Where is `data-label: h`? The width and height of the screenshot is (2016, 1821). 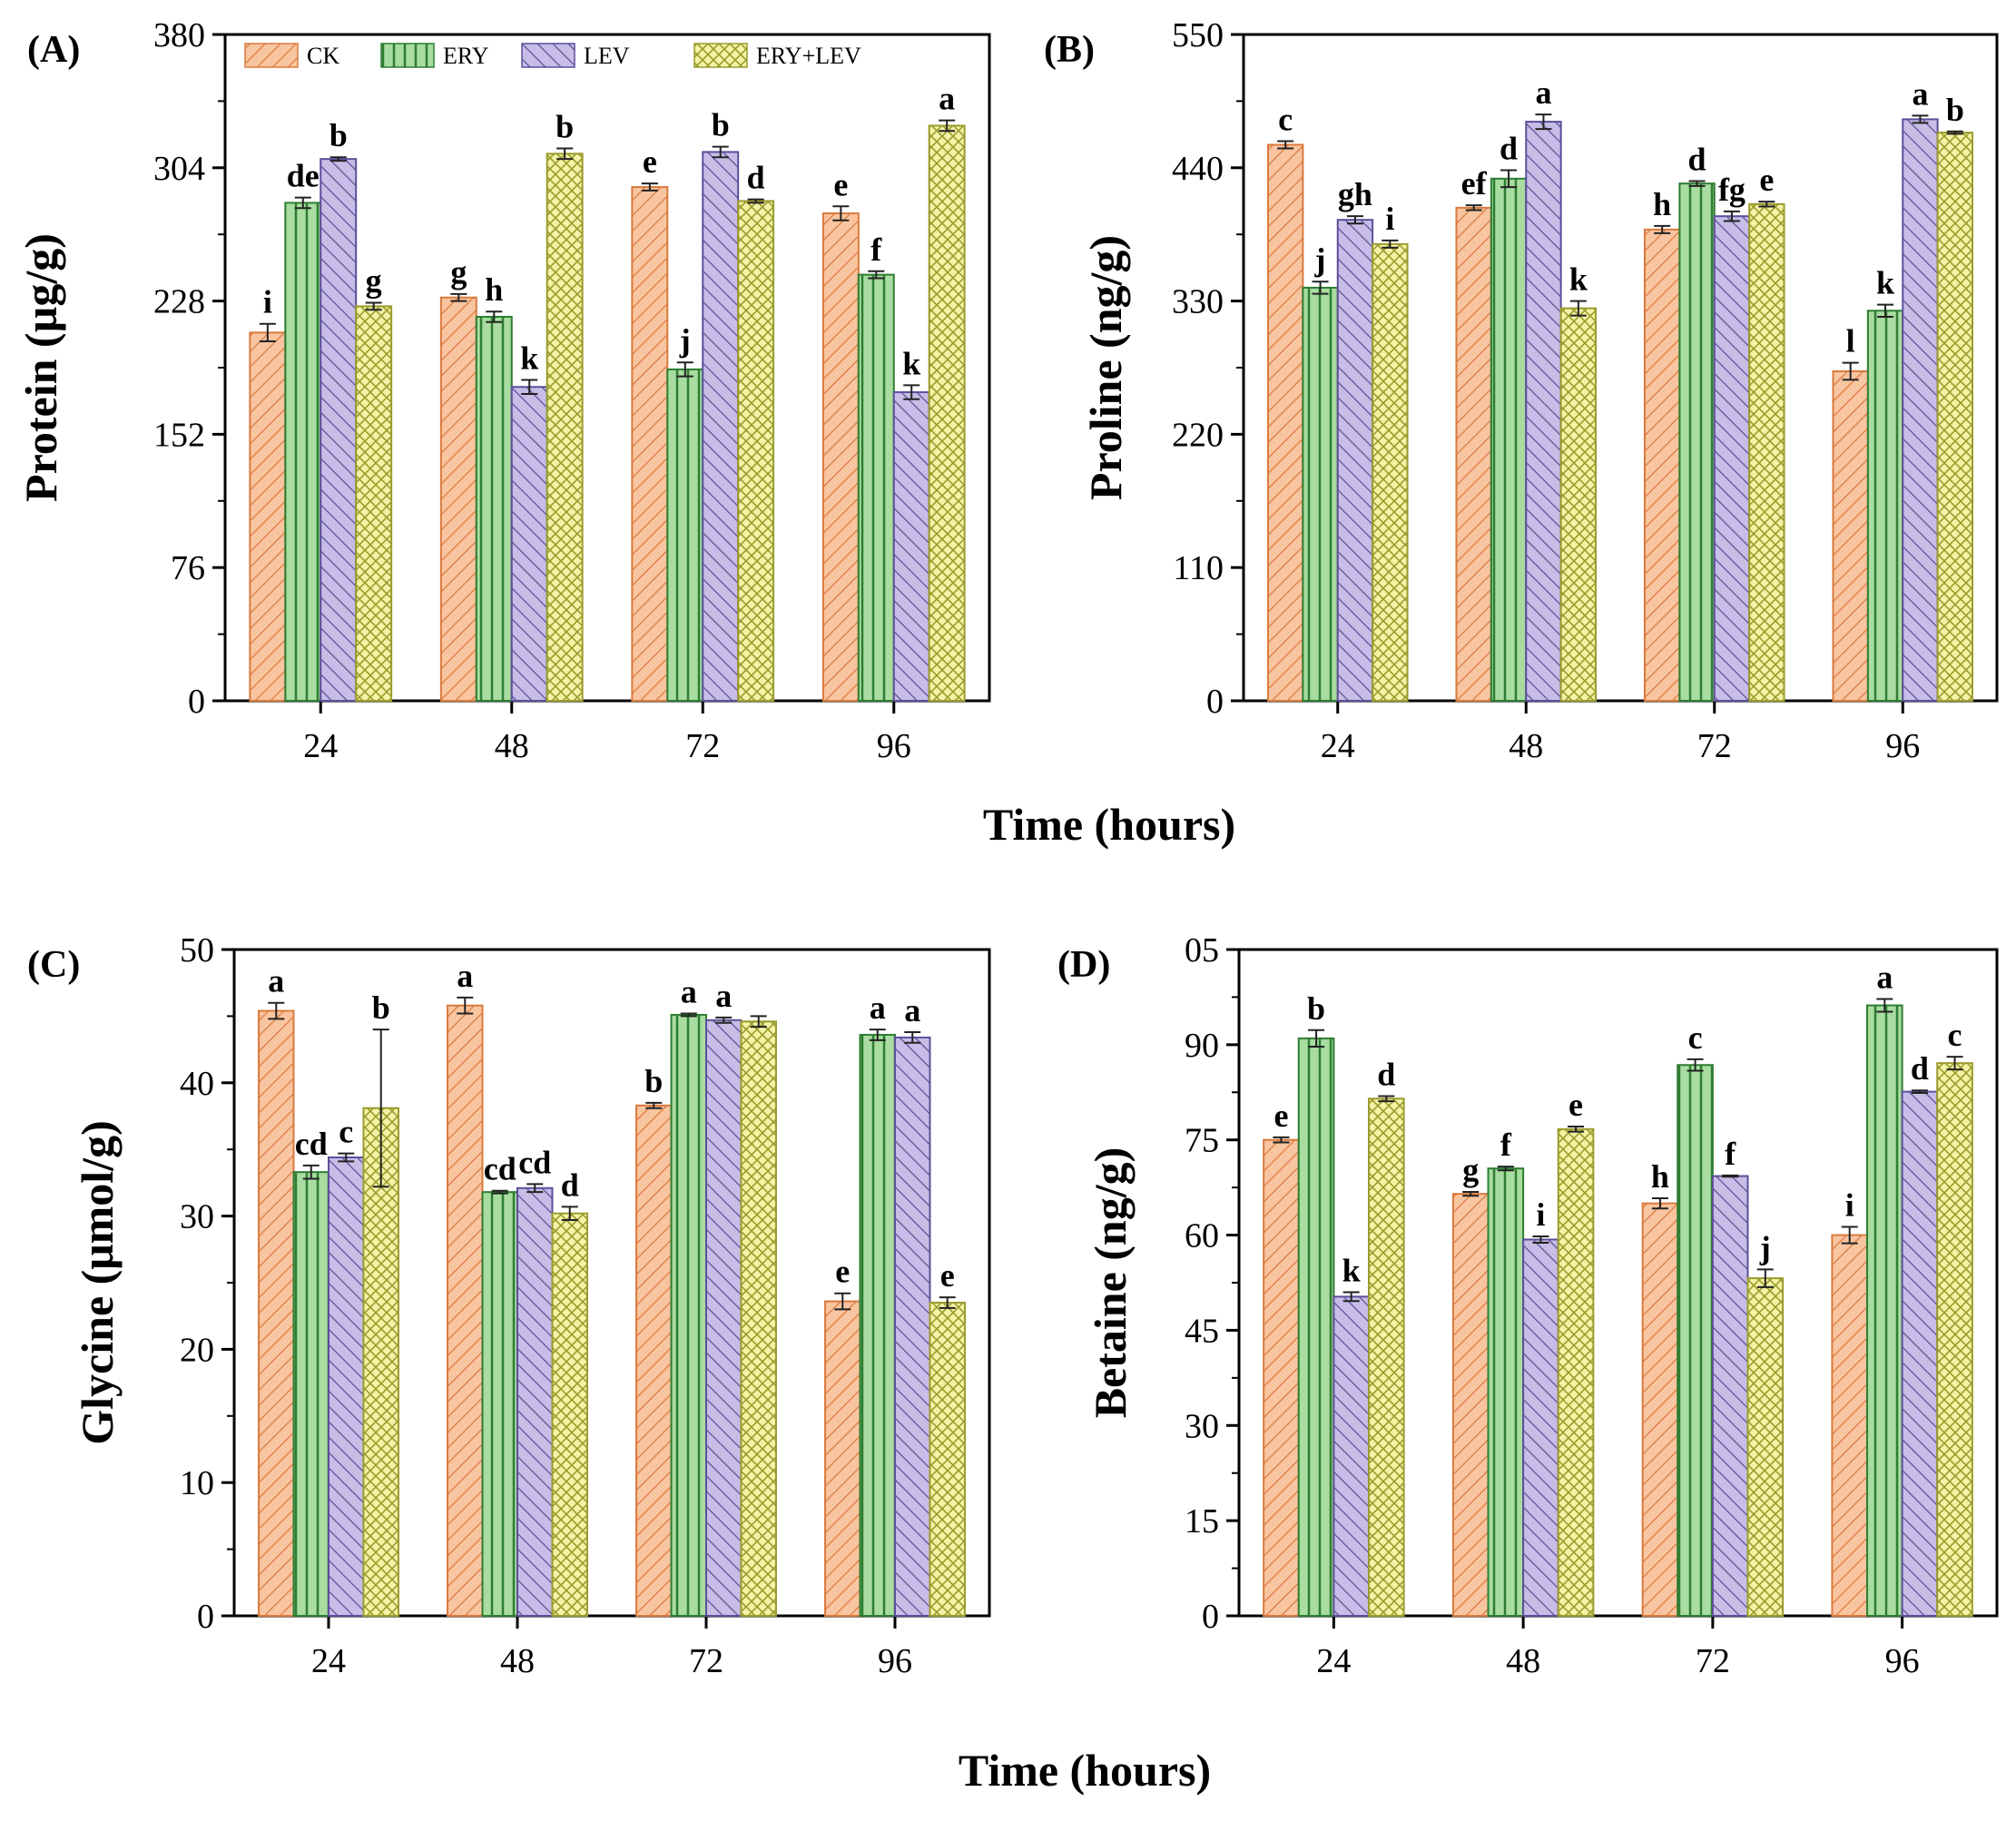 data-label: h is located at coordinates (1660, 1176).